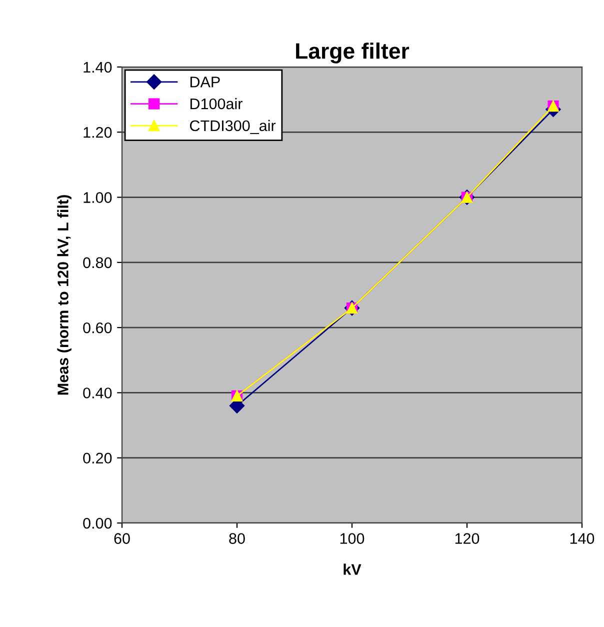 Image resolution: width=604 pixels, height=627 pixels. Describe the element at coordinates (97, 262) in the screenshot. I see `y-tick-label: 0.80` at that location.